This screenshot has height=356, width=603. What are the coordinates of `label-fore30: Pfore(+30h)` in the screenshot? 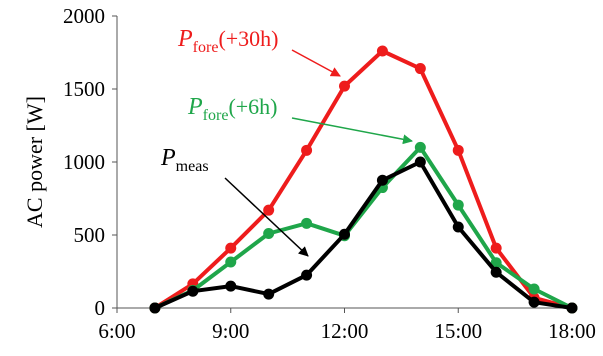 It's located at (228, 41).